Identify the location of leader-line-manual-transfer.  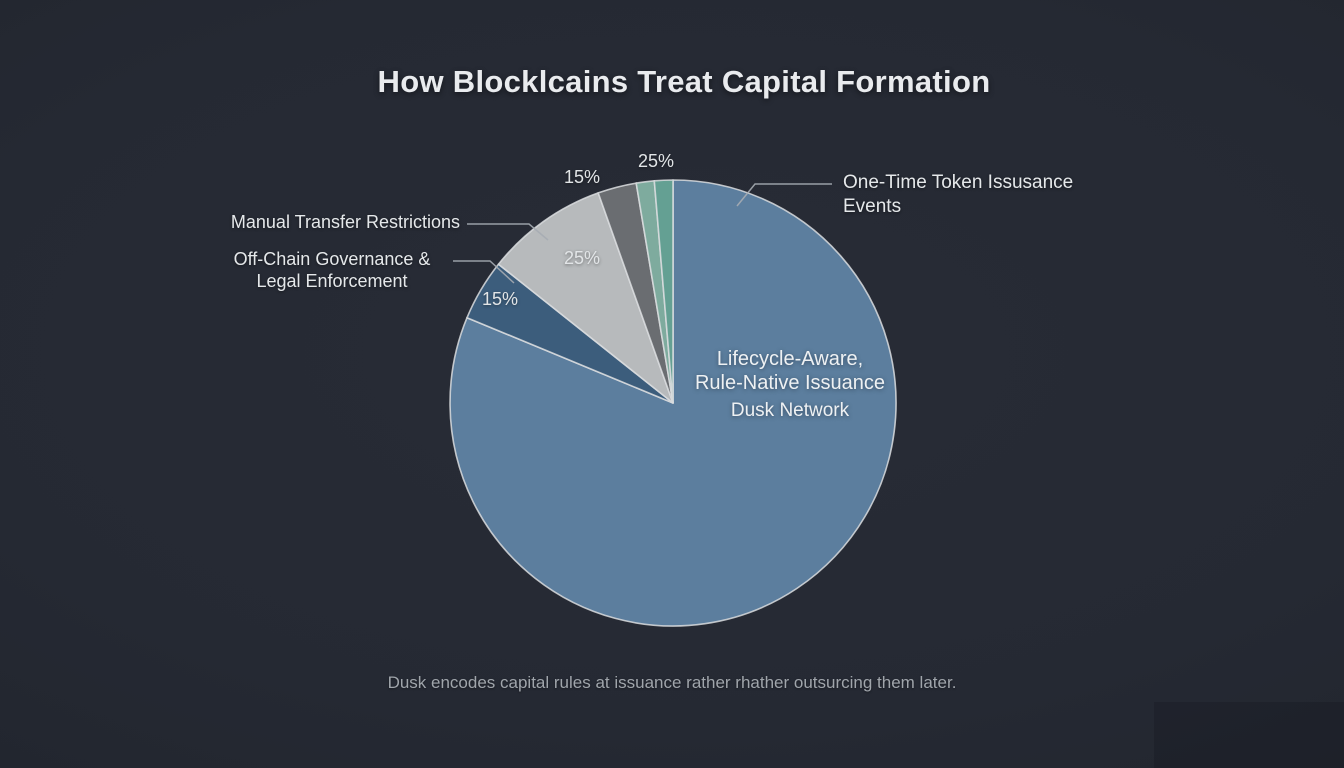
(508, 232).